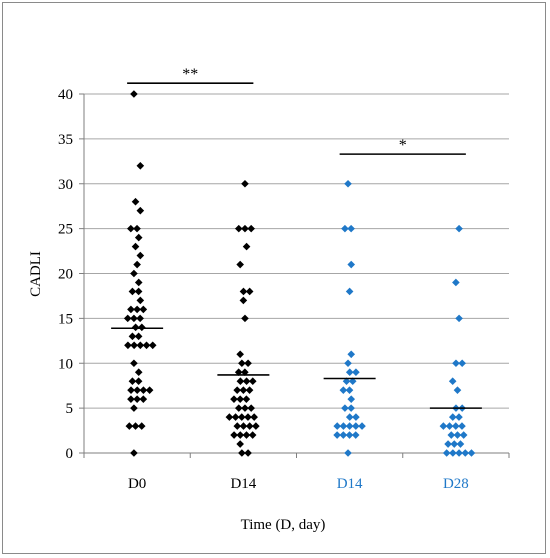 Image resolution: width=550 pixels, height=558 pixels. I want to click on y-tick-label: 5, so click(70, 409).